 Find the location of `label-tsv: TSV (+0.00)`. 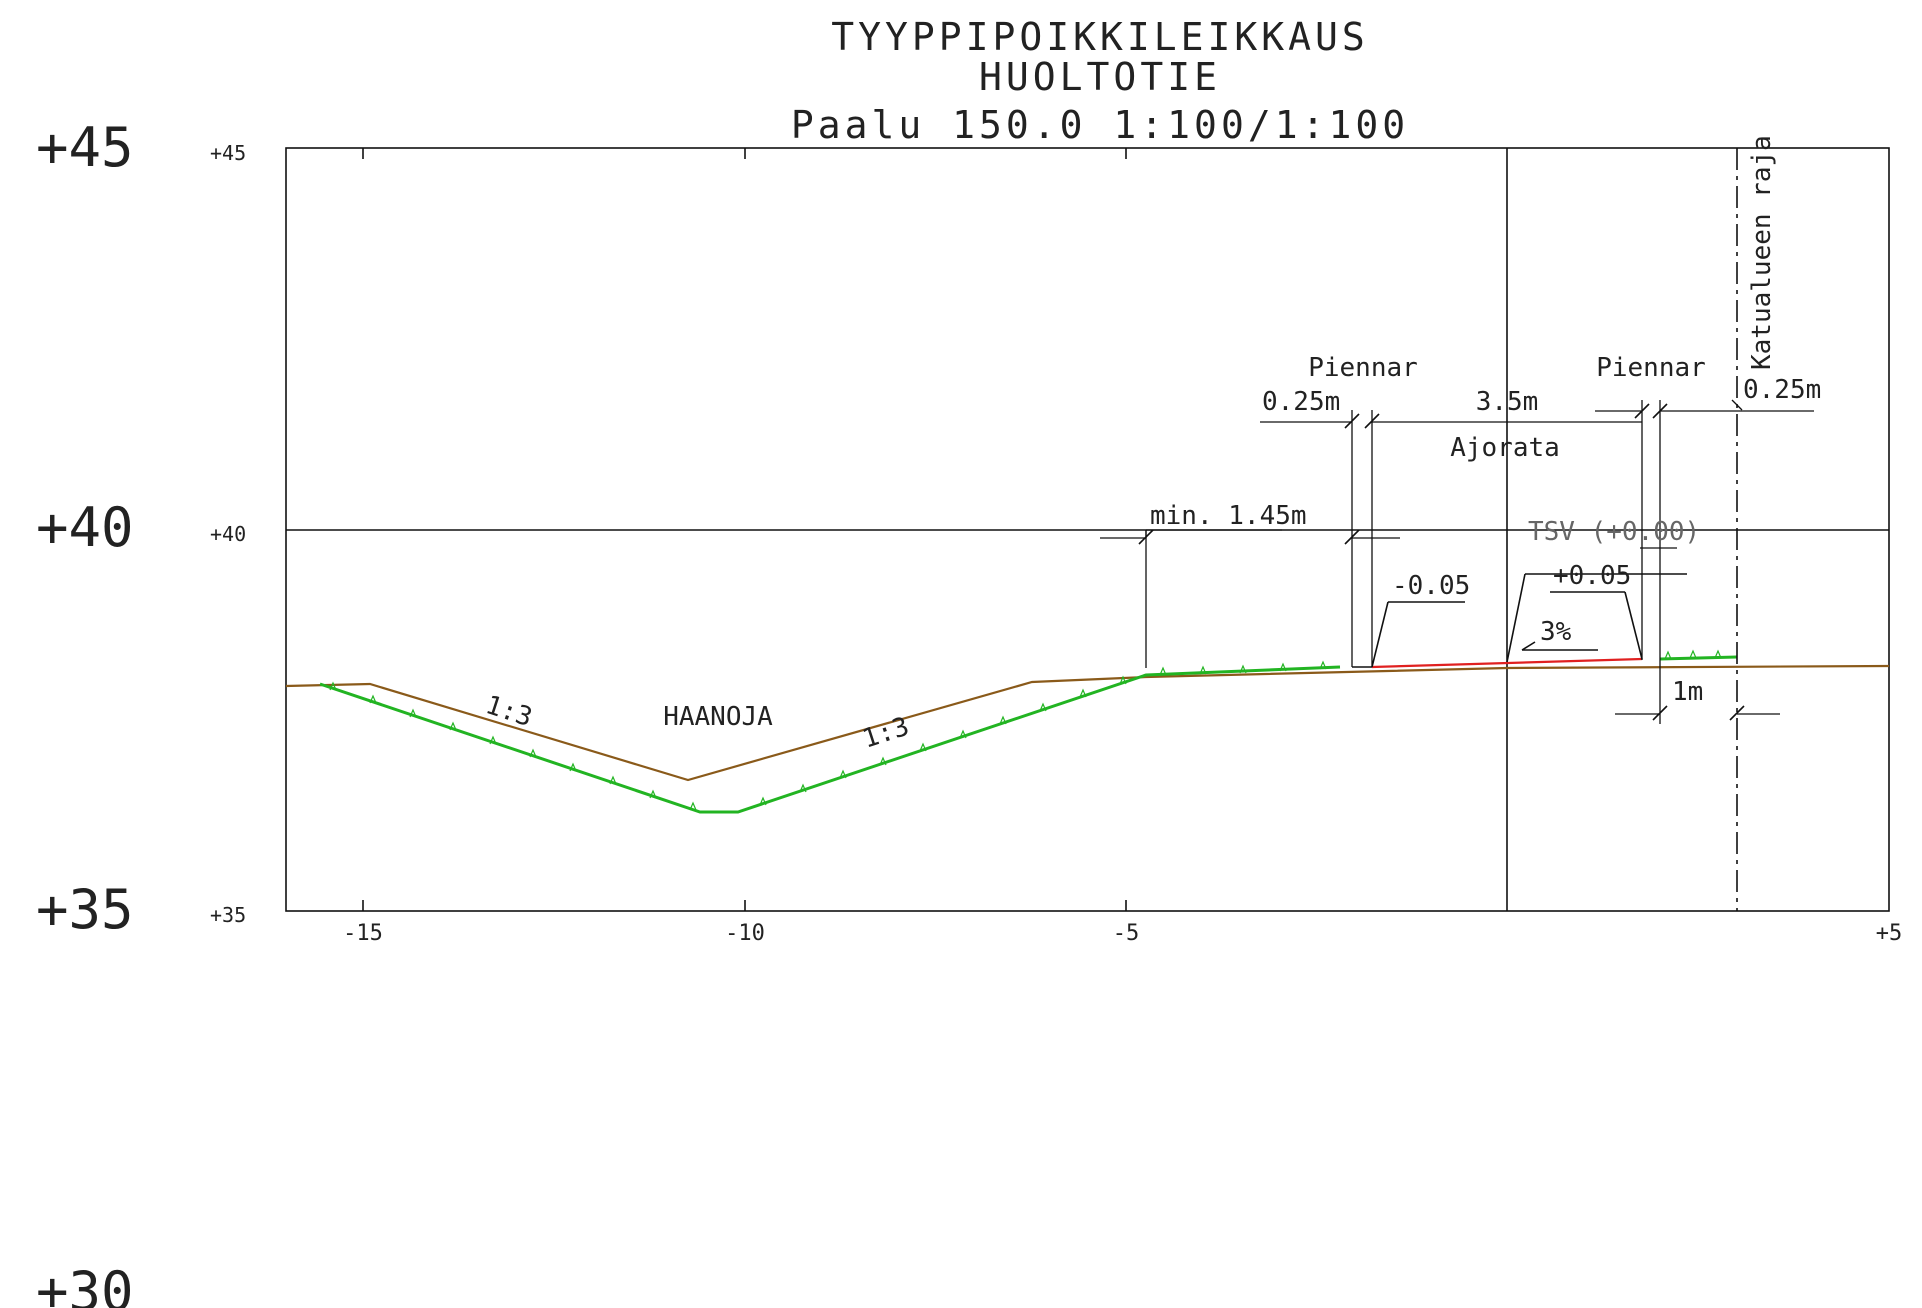

label-tsv: TSV (+0.00) is located at coordinates (1614, 532).